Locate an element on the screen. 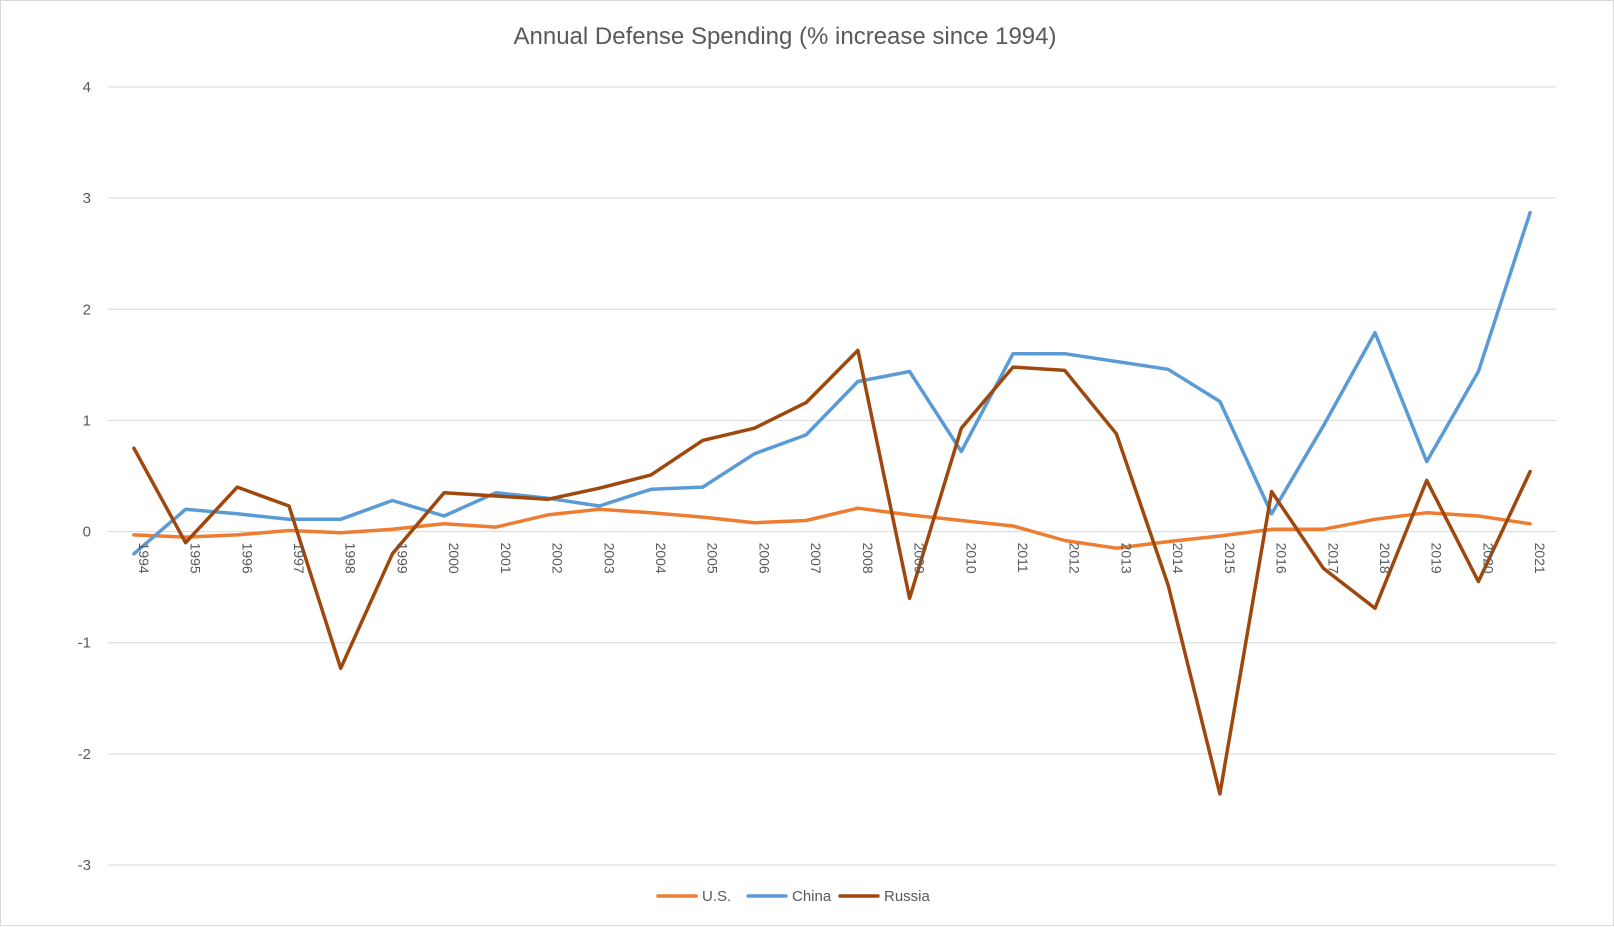 The height and width of the screenshot is (927, 1614). x-tick-label: 1999 is located at coordinates (402, 558).